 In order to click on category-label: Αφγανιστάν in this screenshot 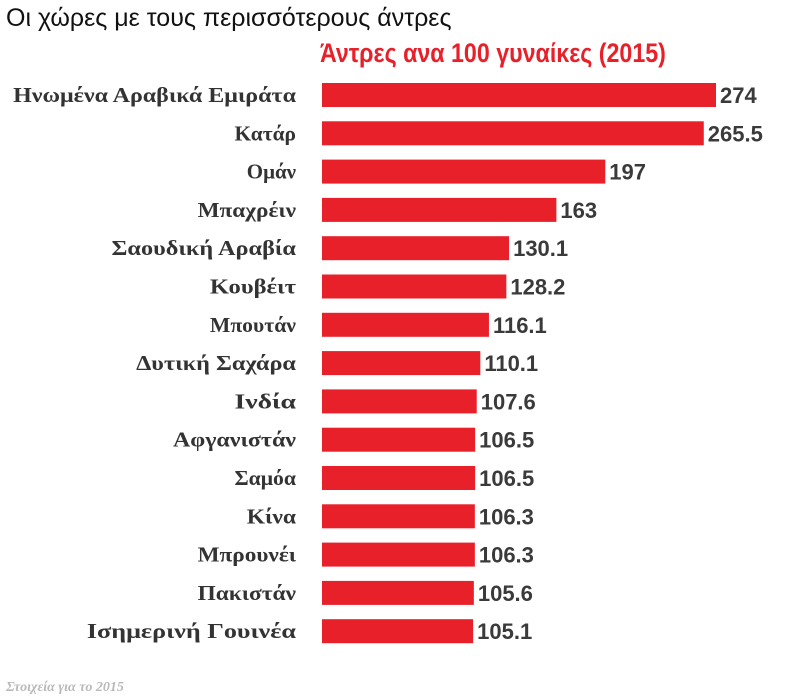, I will do `click(235, 440)`.